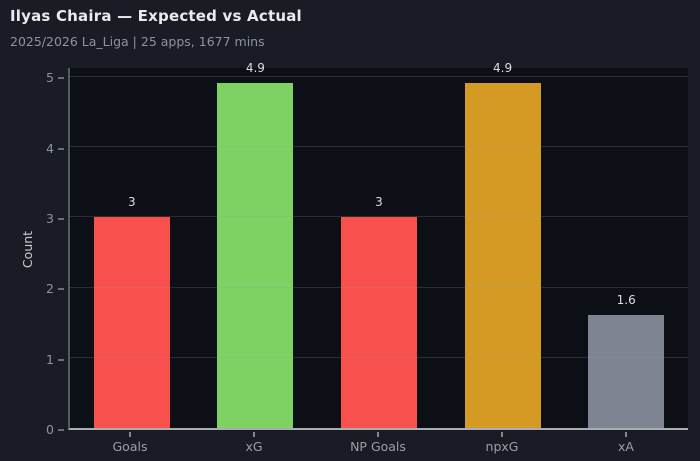  Describe the element at coordinates (254, 446) in the screenshot. I see `x-tick-label-xg: xG` at that location.